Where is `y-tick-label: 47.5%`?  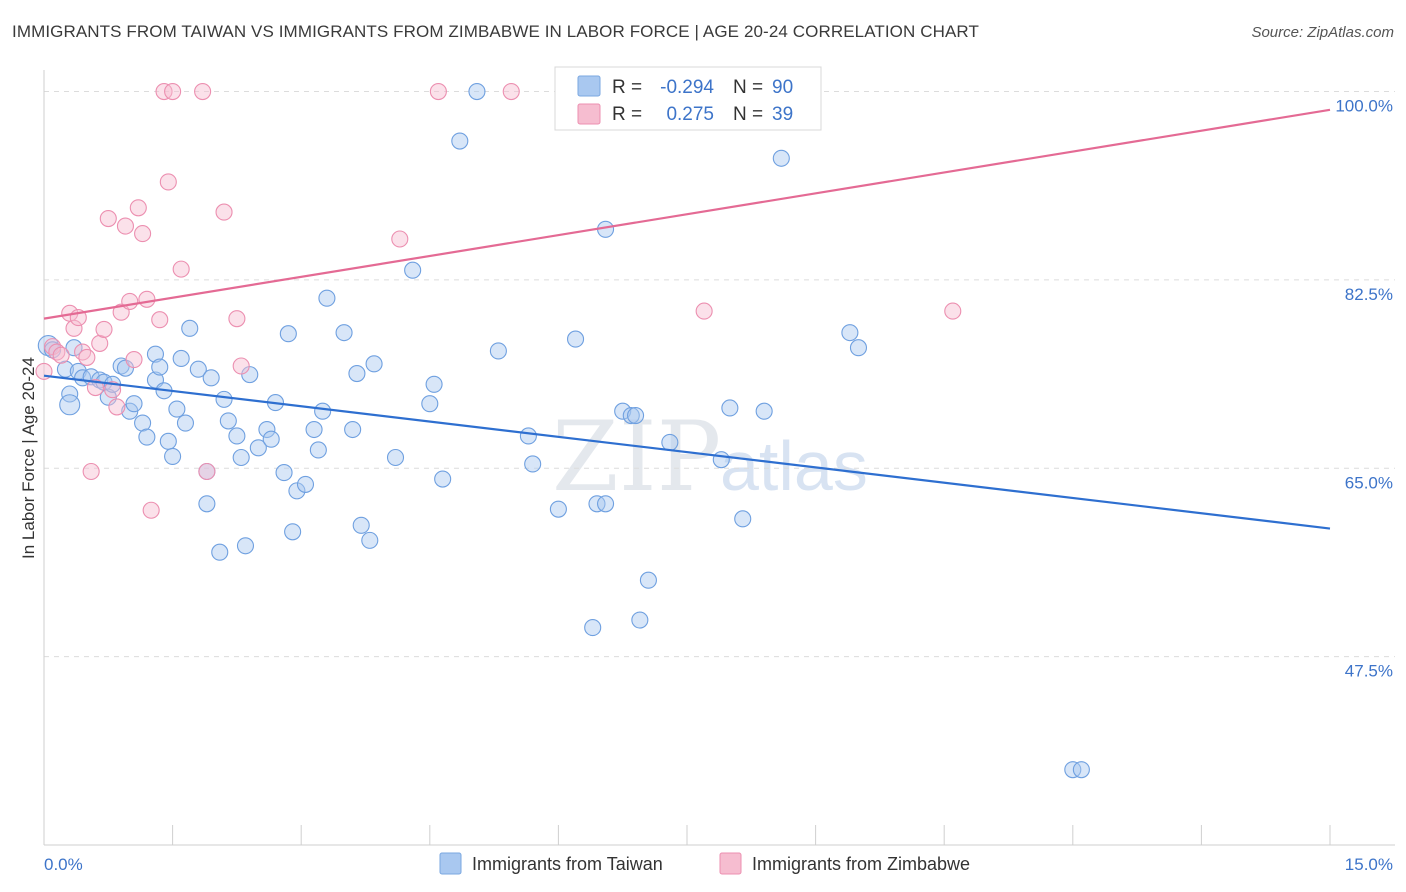 y-tick-label: 47.5% is located at coordinates (1369, 671).